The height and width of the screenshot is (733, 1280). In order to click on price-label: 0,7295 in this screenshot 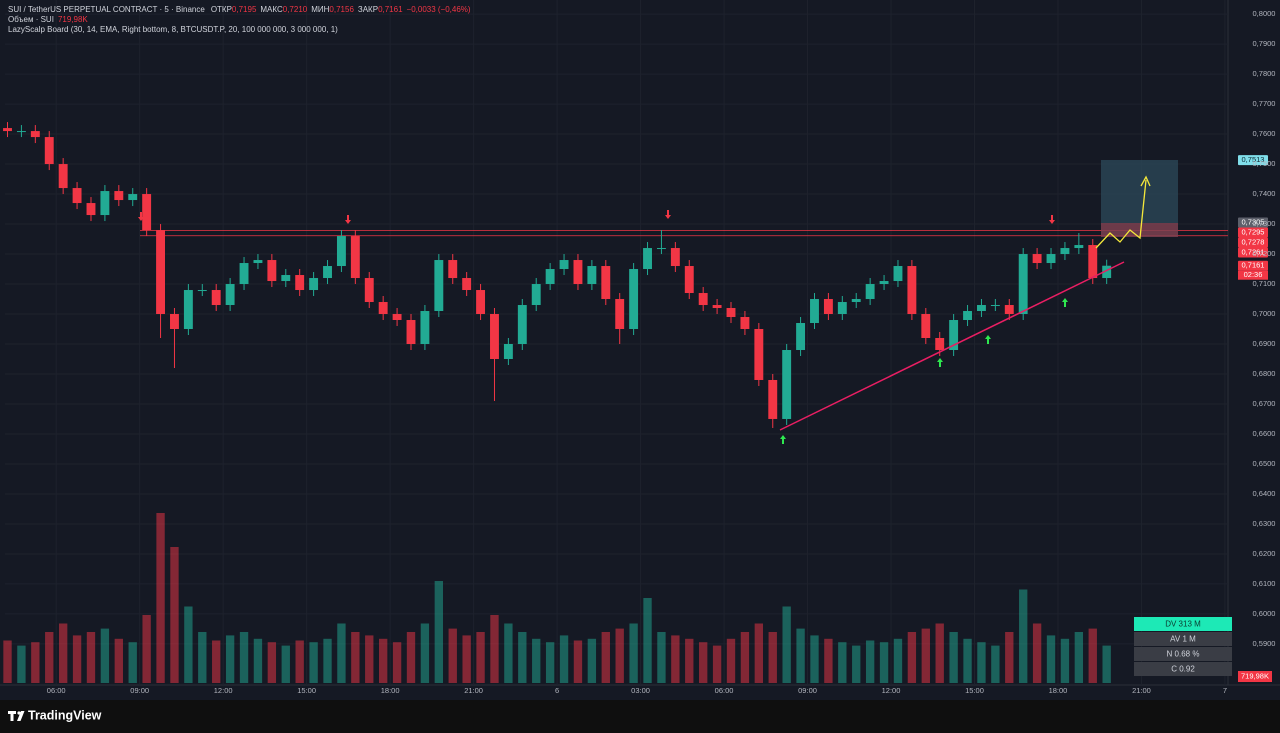, I will do `click(1253, 232)`.